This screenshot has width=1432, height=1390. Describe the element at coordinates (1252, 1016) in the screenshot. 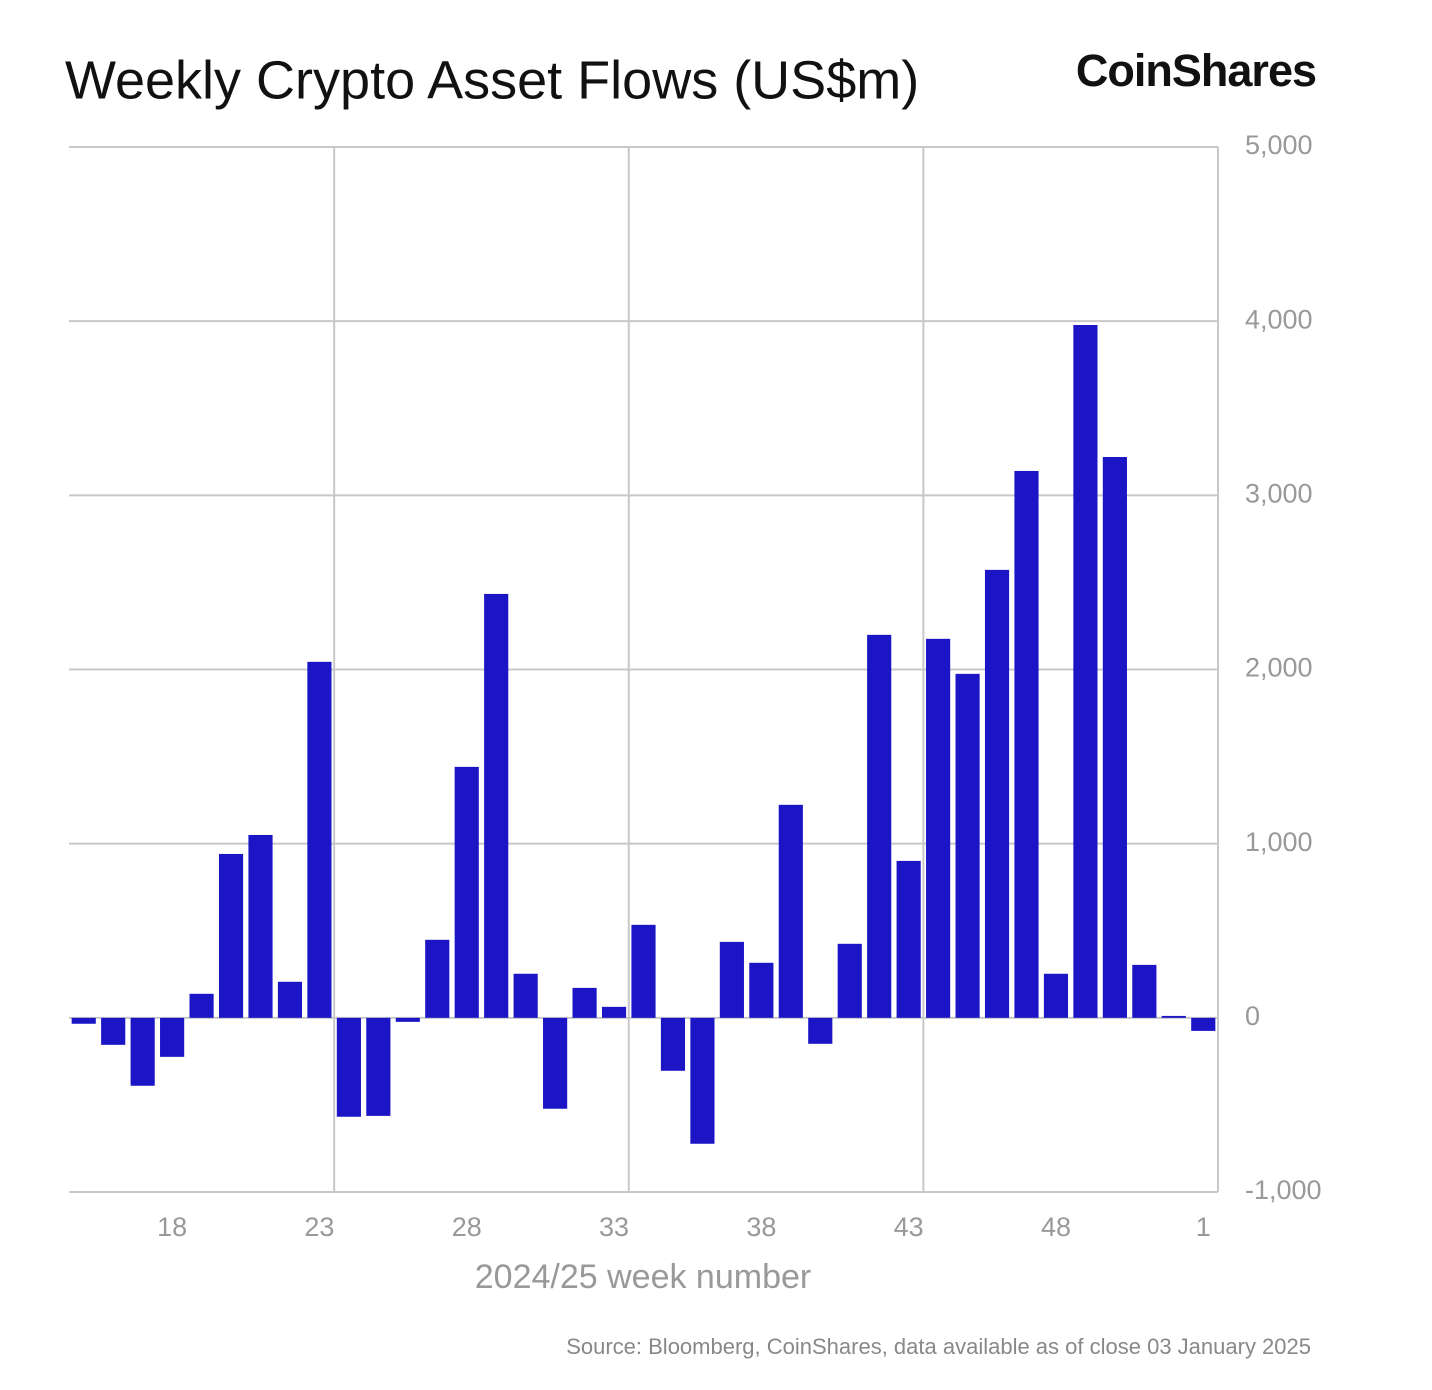

I see `y-tick-label: 0` at that location.